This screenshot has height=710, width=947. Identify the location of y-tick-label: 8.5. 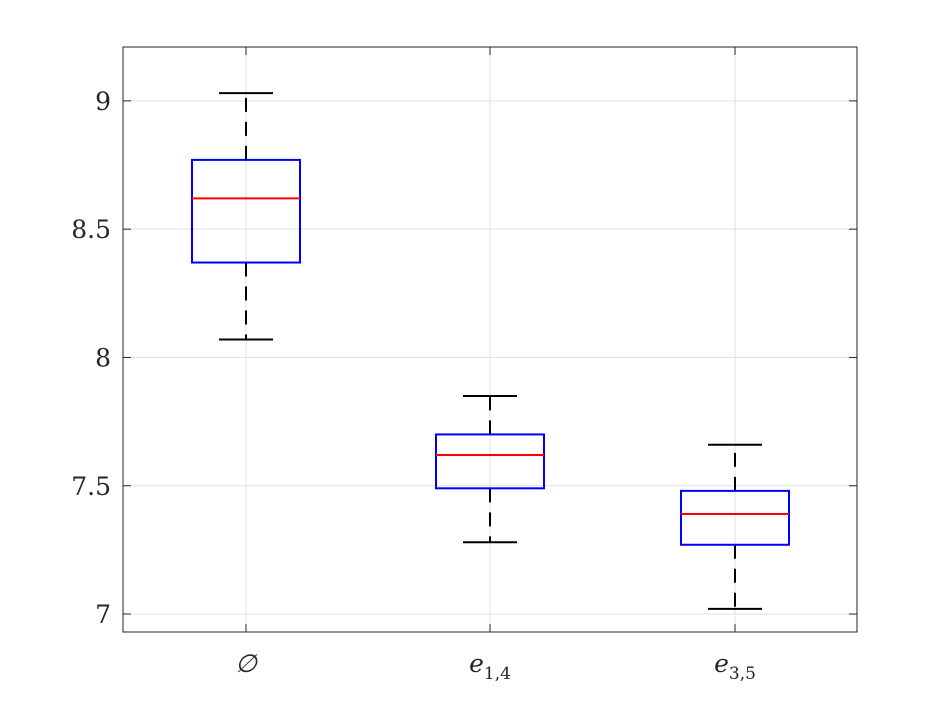
(91, 229).